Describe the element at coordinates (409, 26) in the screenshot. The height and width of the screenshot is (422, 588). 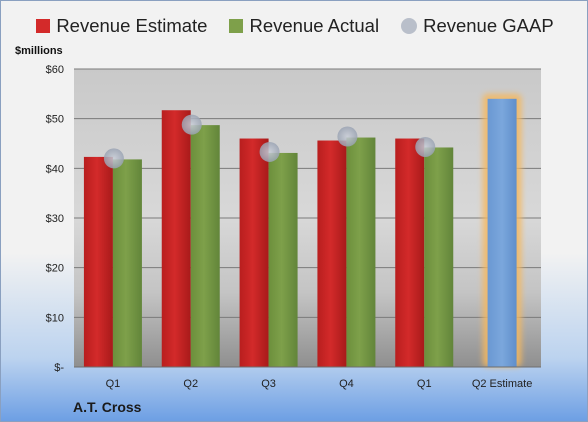
I see `legend-swatch-gaap` at that location.